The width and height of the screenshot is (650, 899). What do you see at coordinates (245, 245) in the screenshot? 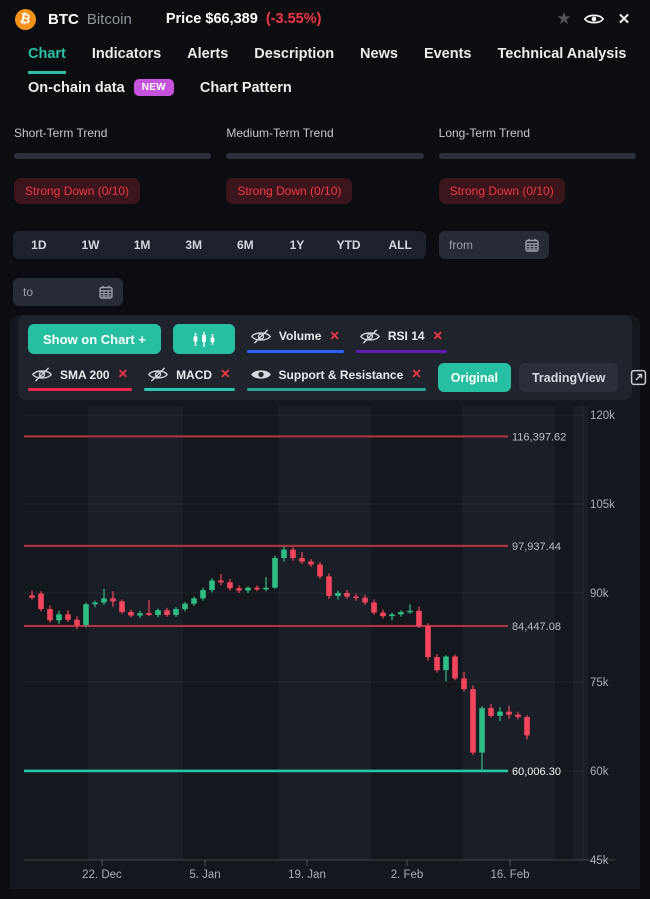
I see `range-button-6m: 6M` at bounding box center [245, 245].